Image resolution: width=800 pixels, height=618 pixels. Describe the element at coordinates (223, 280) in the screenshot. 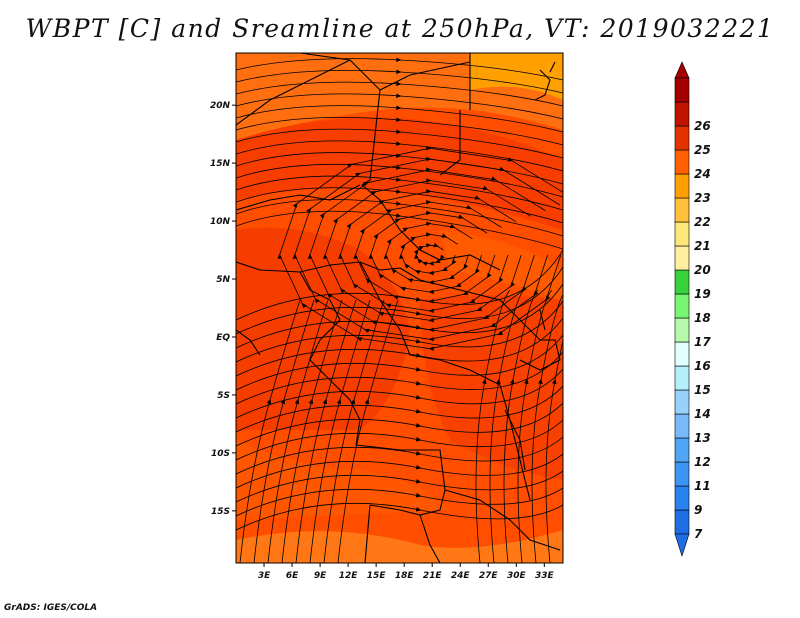

I see `lat-tick-label: 5N` at that location.